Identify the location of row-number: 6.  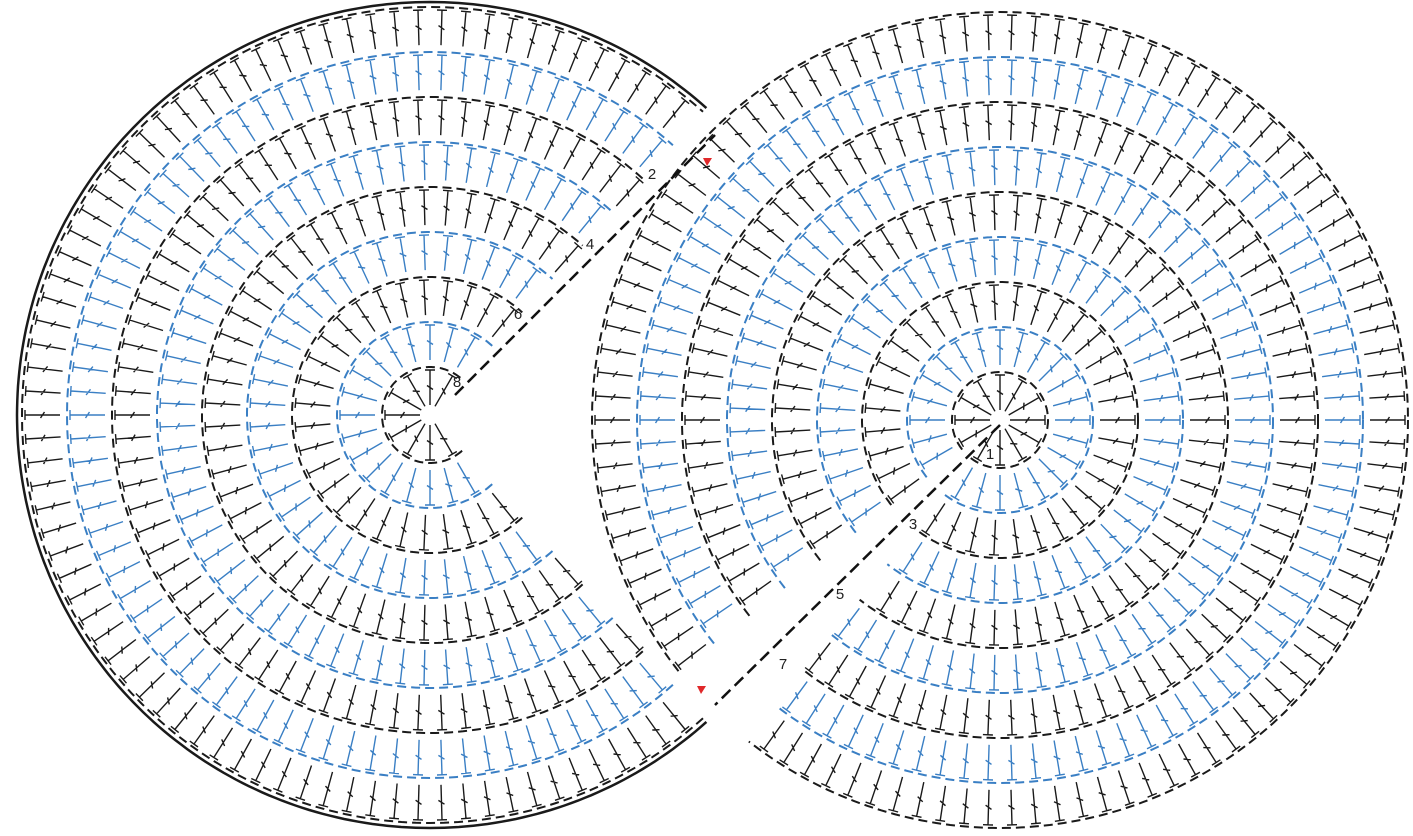
(518, 314).